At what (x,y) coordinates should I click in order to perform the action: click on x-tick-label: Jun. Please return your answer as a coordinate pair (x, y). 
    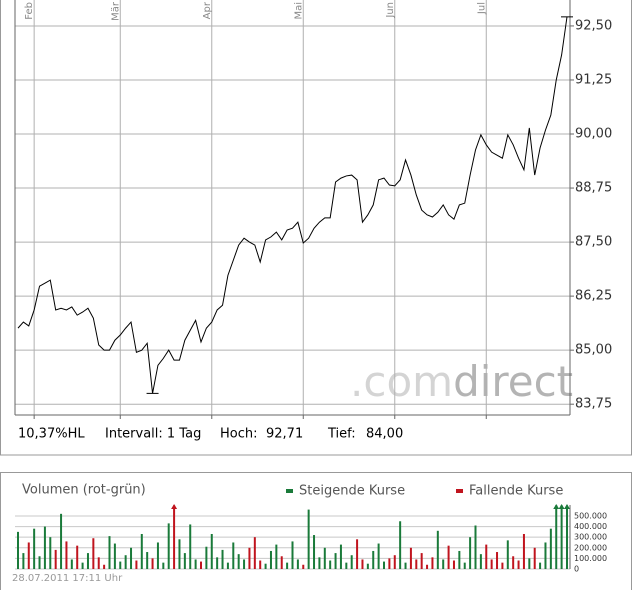
    Looking at the image, I should click on (390, 10).